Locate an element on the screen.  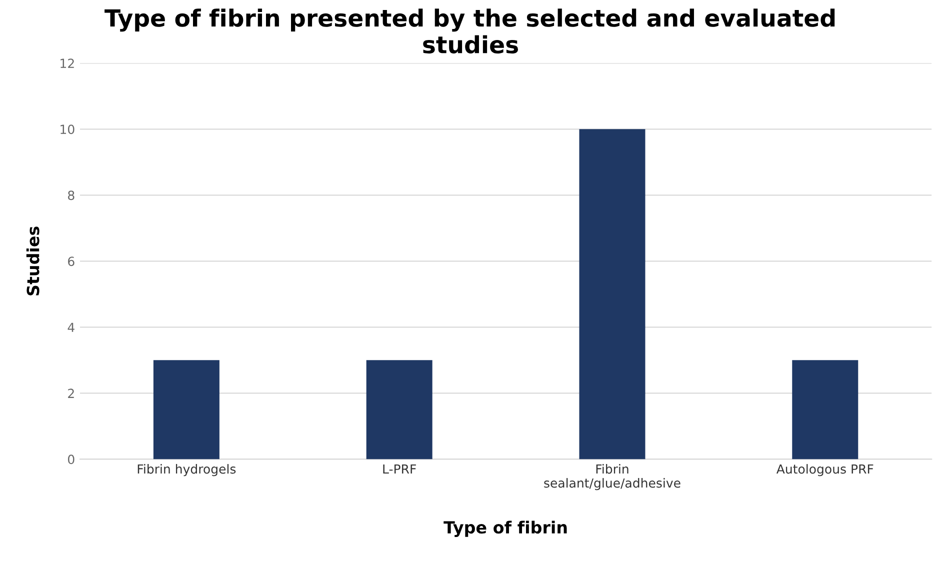
x-tick-label: Autologous PRF is located at coordinates (825, 470).